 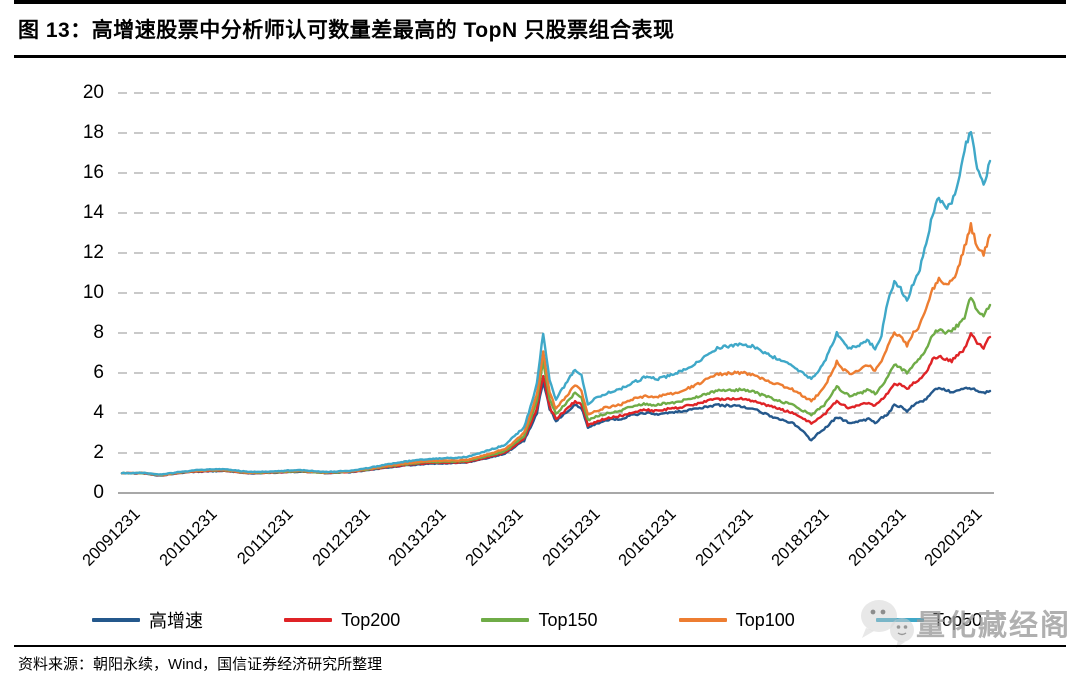 What do you see at coordinates (176, 621) in the screenshot?
I see `legend-label: 高增速` at bounding box center [176, 621].